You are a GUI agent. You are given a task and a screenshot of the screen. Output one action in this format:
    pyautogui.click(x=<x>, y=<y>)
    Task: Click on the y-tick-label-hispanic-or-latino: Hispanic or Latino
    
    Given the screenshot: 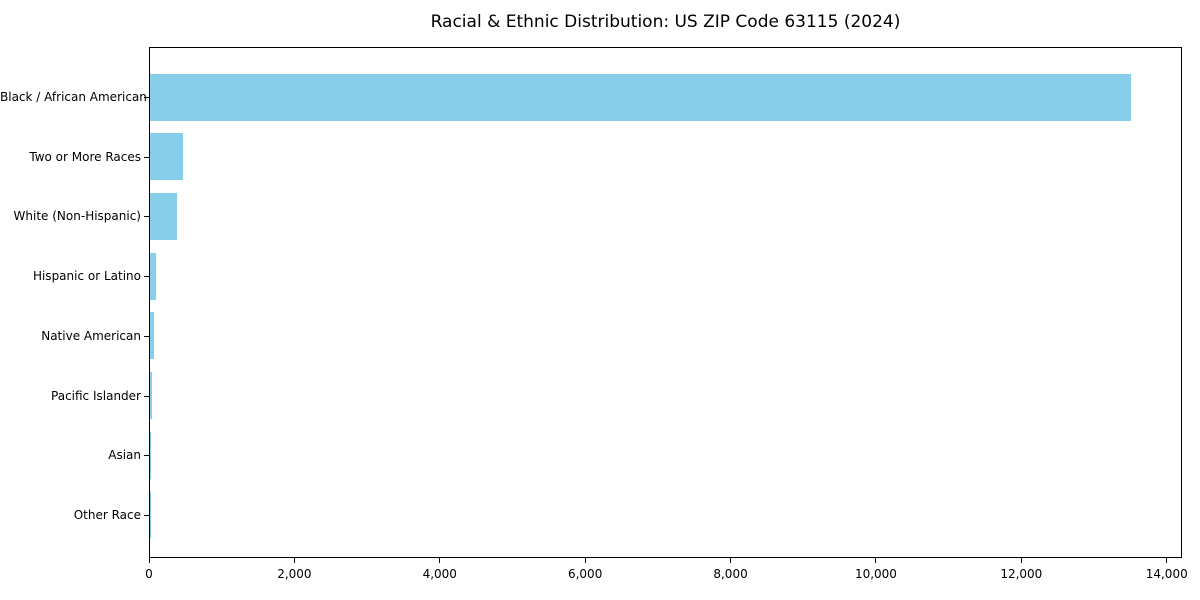 What is the action you would take?
    pyautogui.click(x=86, y=276)
    